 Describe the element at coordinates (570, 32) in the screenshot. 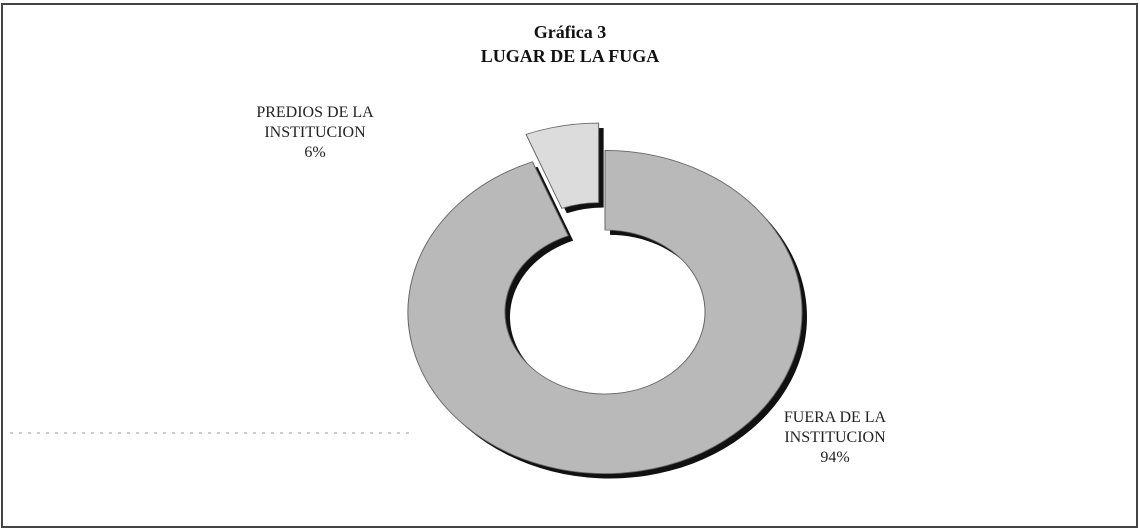

I see `chart-title: Gráfica 3` at that location.